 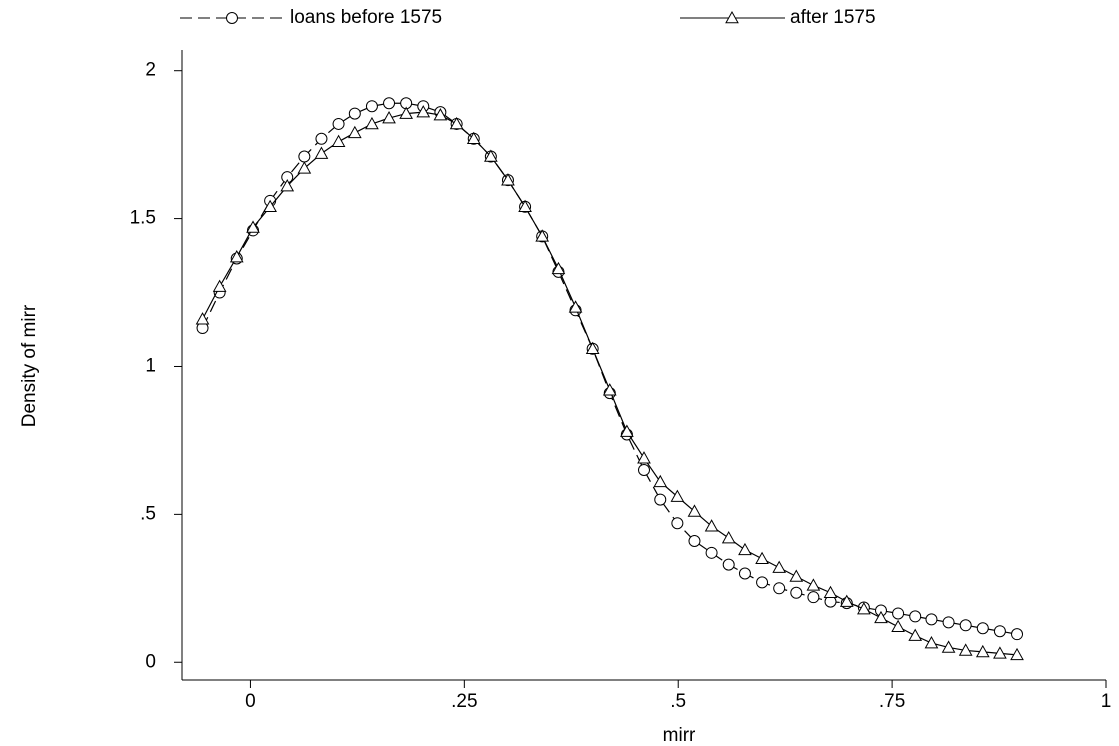 I want to click on y-tick-label: 1.5, so click(x=143, y=218).